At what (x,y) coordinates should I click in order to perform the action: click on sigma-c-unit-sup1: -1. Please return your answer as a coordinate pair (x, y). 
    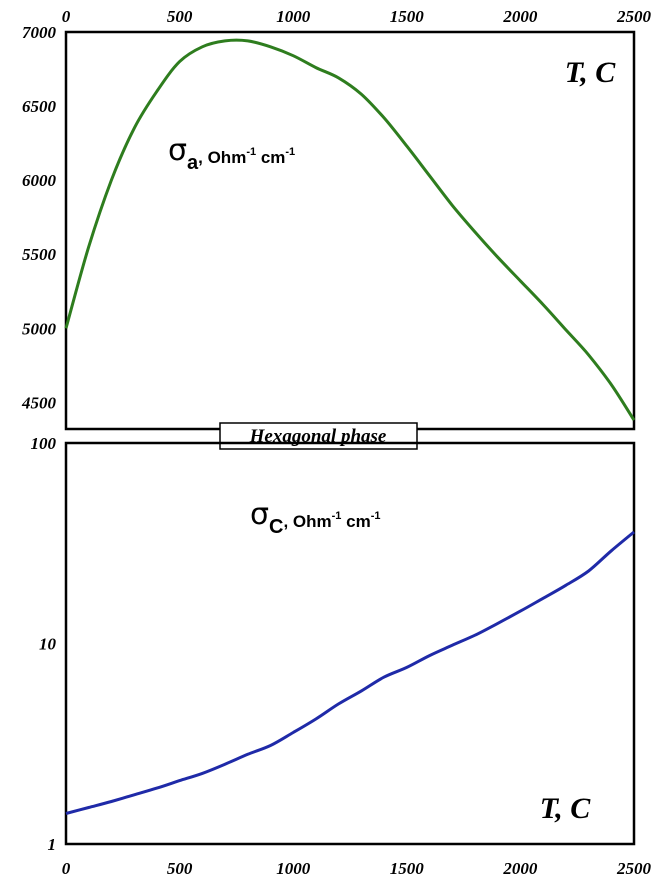
    Looking at the image, I should click on (337, 516).